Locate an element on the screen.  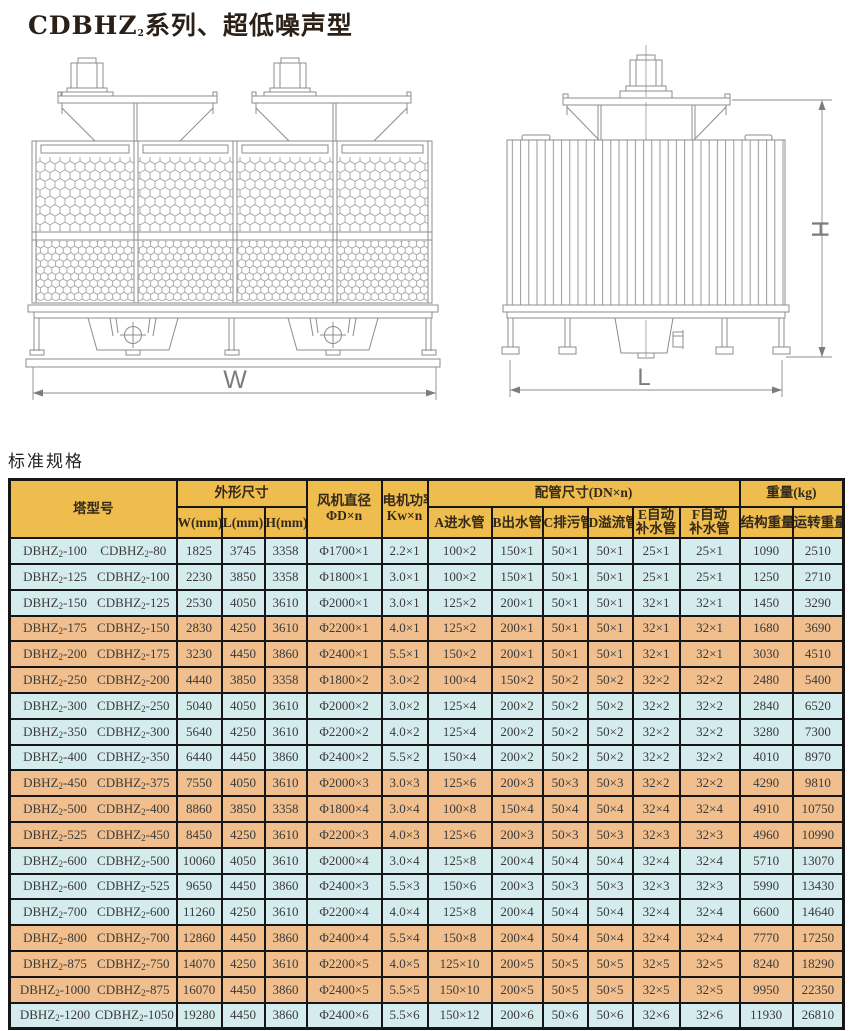
cell-pipe-f: 32×1 is located at coordinates (709, 654).